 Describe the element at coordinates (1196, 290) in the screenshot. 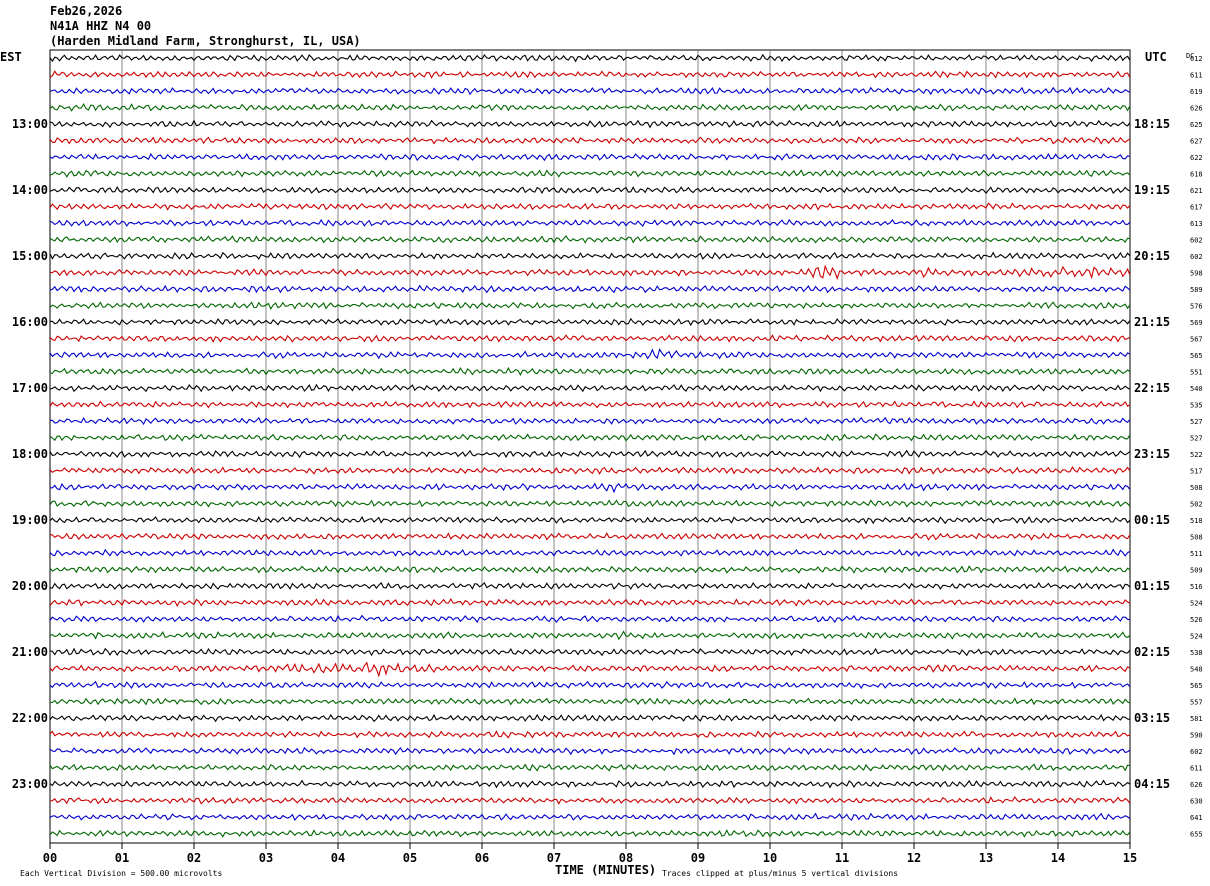

I see `dc-value-label: 589` at that location.